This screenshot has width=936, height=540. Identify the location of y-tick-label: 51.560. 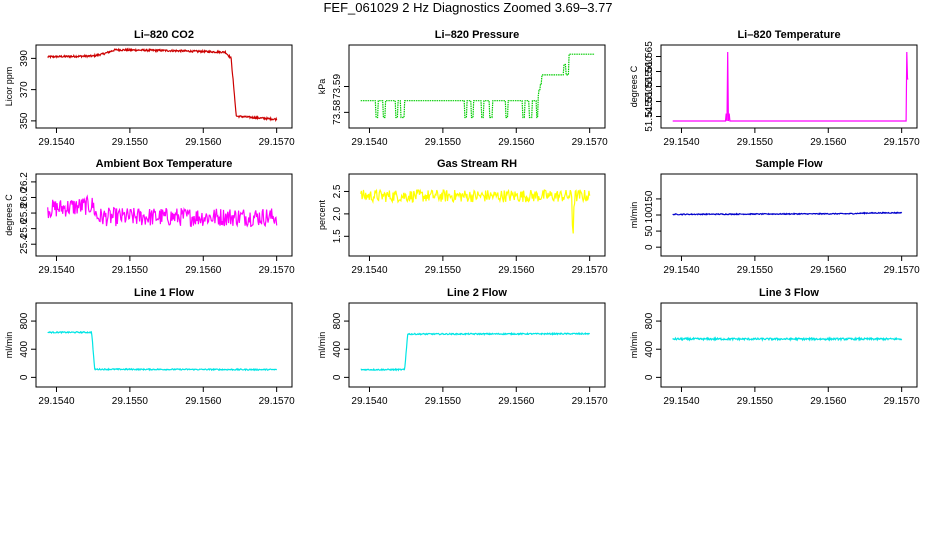
(649, 71).